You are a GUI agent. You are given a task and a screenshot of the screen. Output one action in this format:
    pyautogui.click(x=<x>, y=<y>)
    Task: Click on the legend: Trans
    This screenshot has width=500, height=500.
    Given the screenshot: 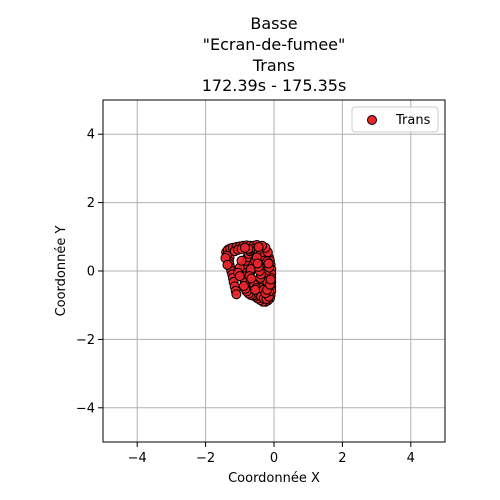 What is the action you would take?
    pyautogui.click(x=395, y=119)
    